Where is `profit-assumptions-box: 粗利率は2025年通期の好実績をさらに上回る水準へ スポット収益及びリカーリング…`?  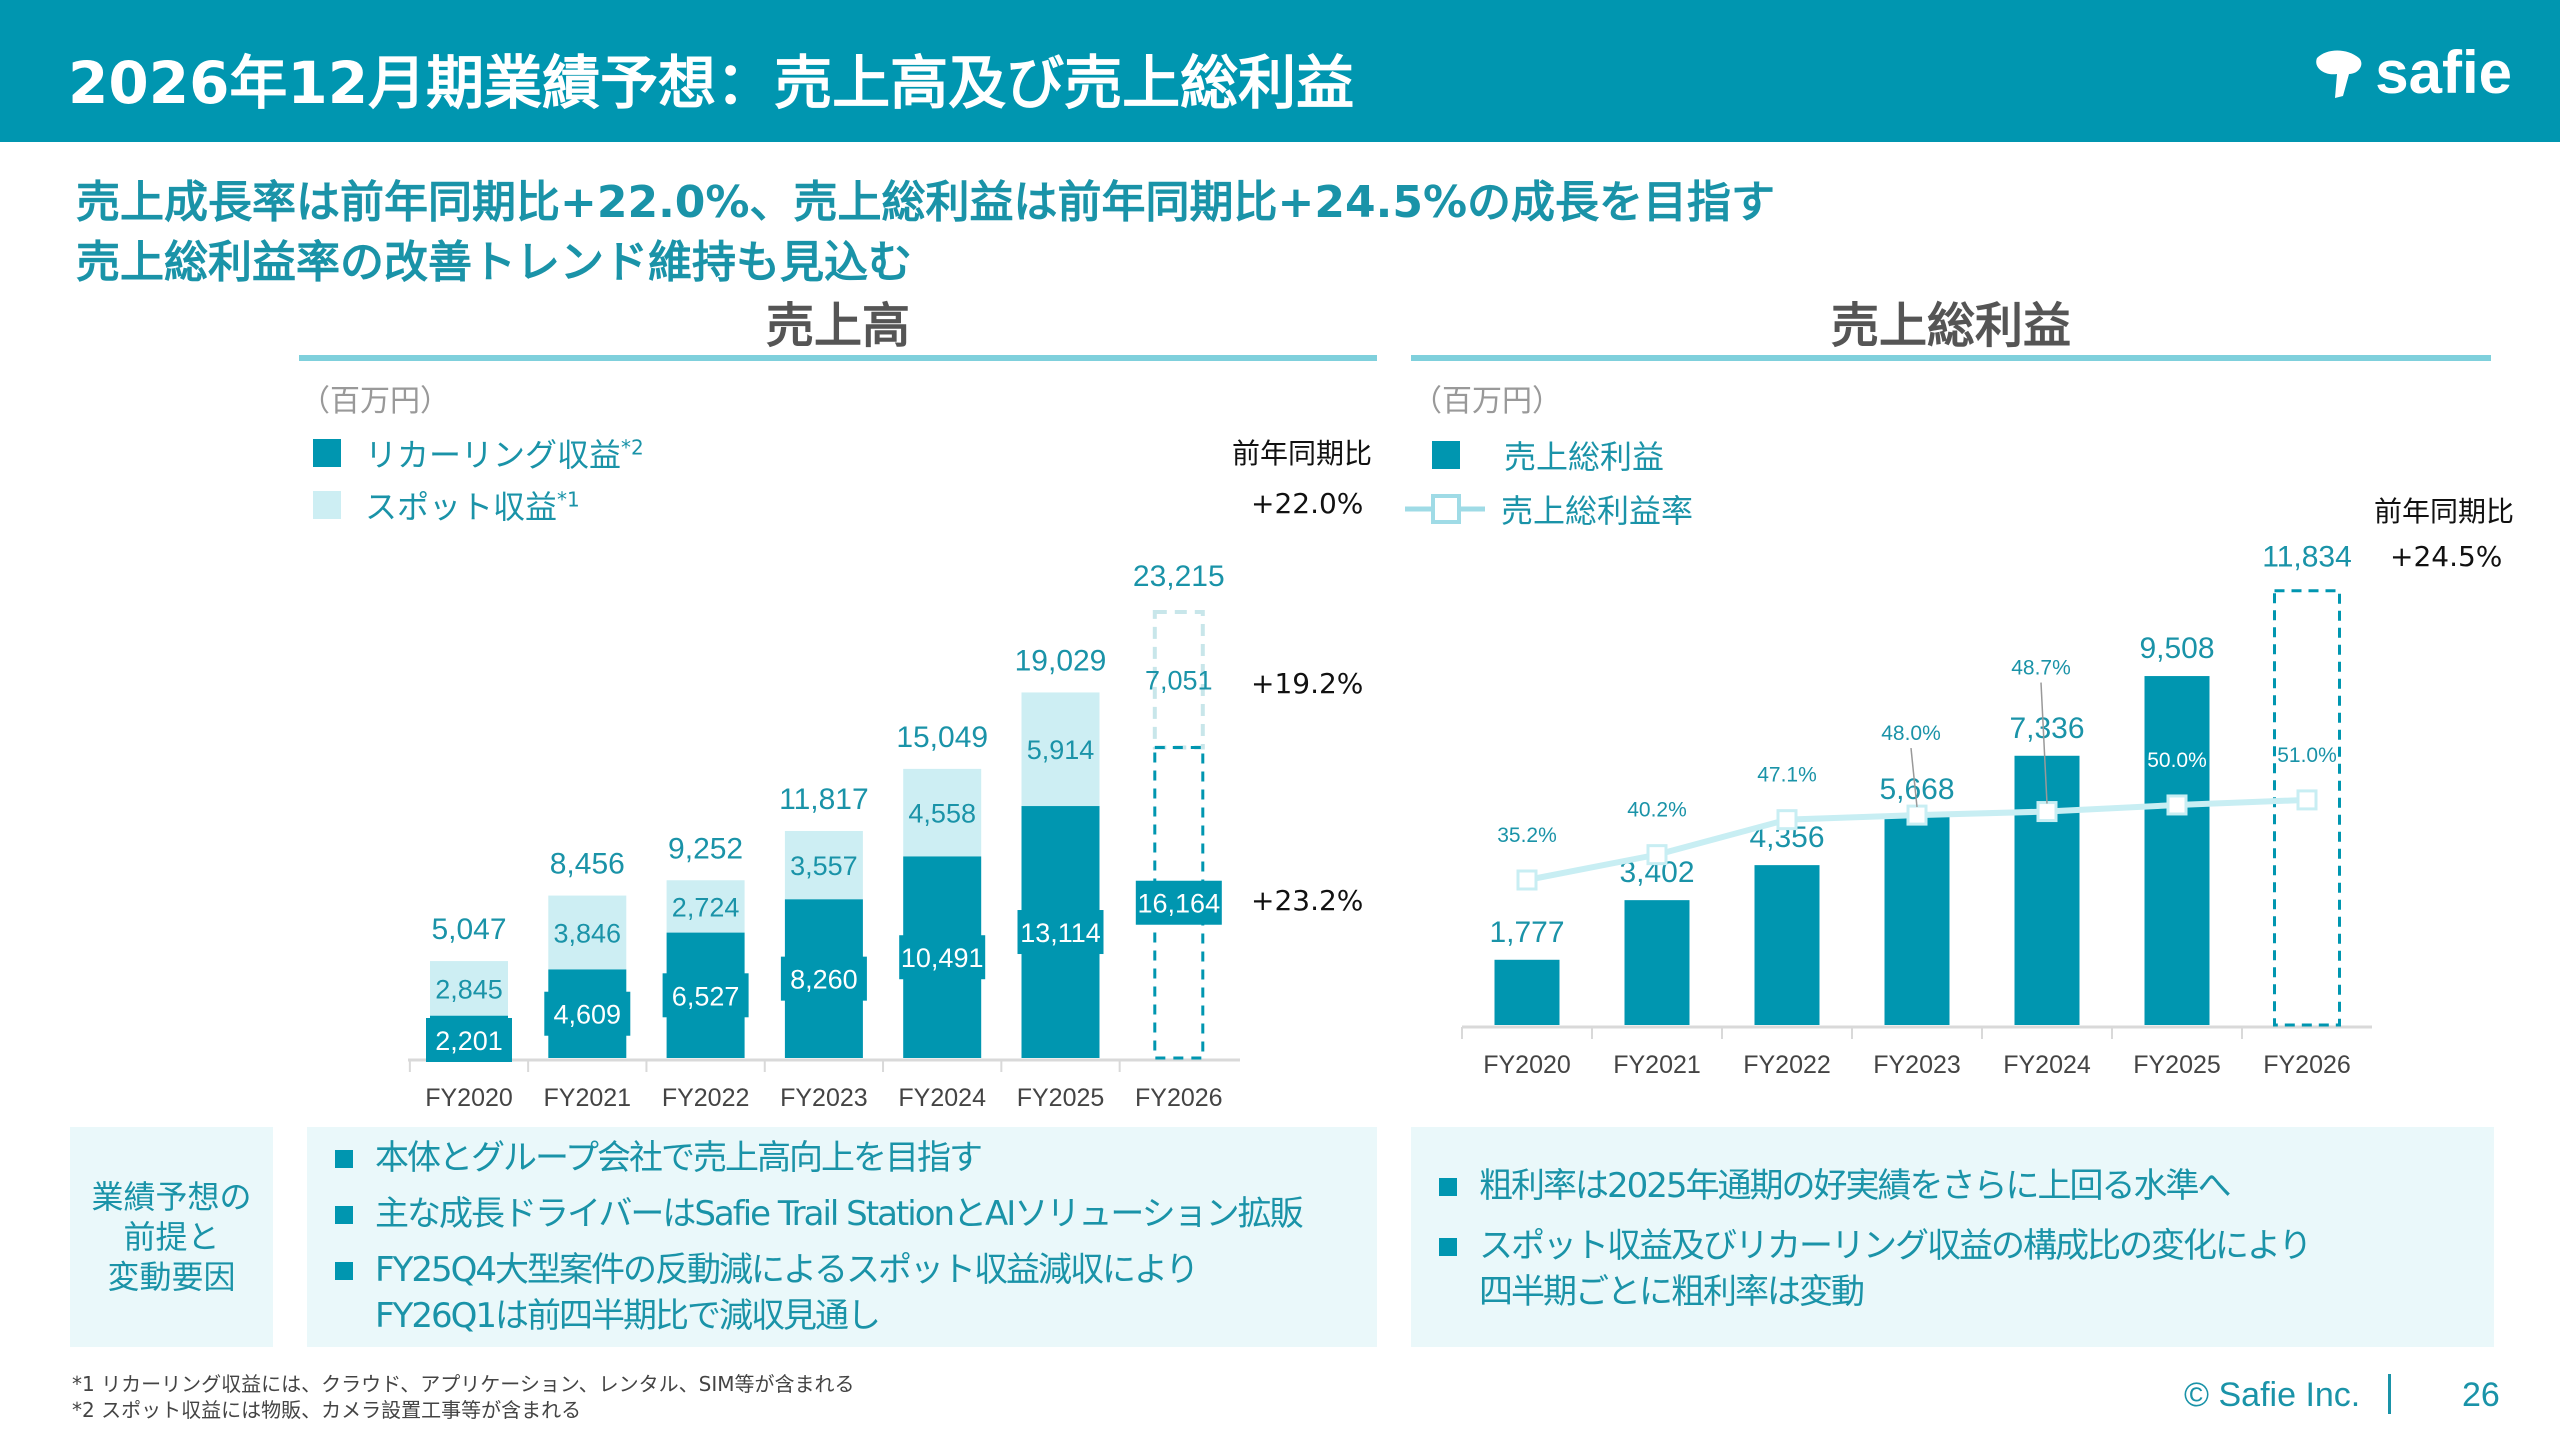
profit-assumptions-box: 粗利率は2025年通期の好実績をさらに上回る水準へ スポット収益及びリカーリング… is located at coordinates (1952, 1237).